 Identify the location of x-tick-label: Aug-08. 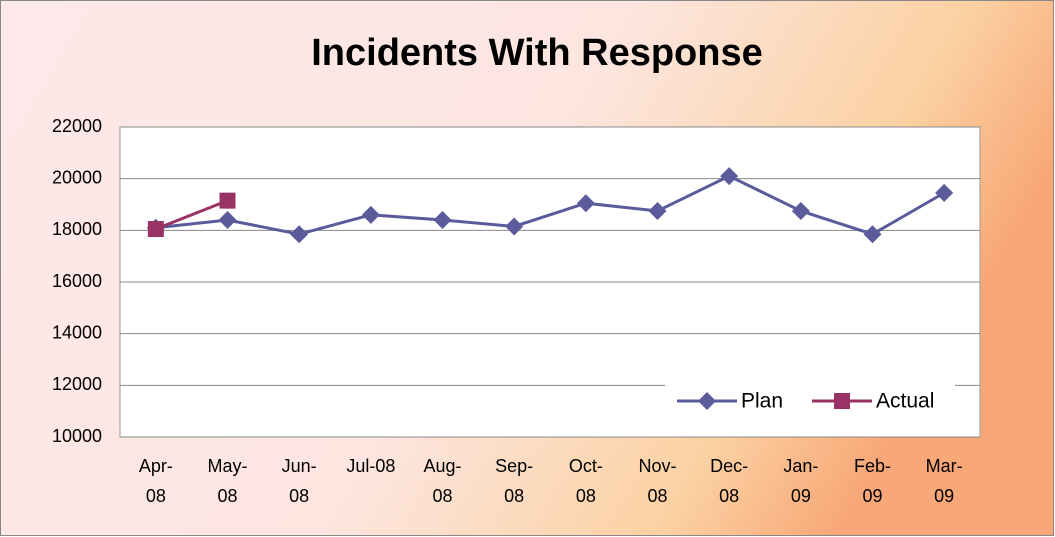
(442, 481).